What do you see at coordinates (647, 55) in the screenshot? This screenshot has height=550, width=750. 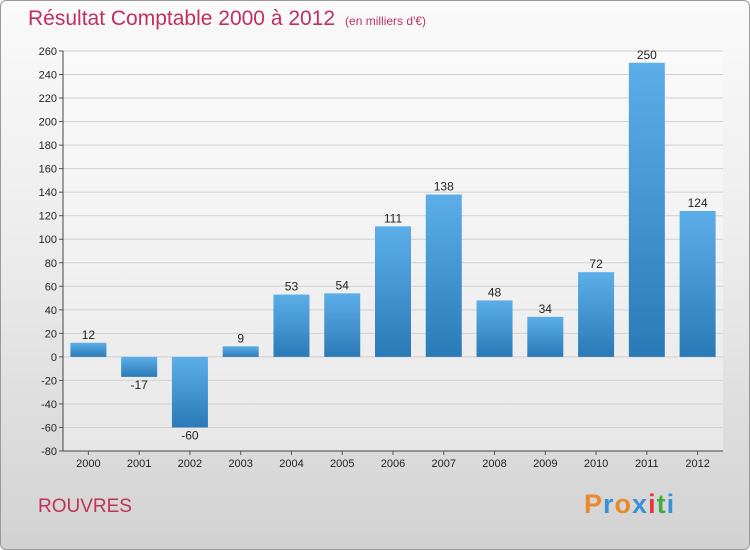 I see `data-label-2011: 250` at bounding box center [647, 55].